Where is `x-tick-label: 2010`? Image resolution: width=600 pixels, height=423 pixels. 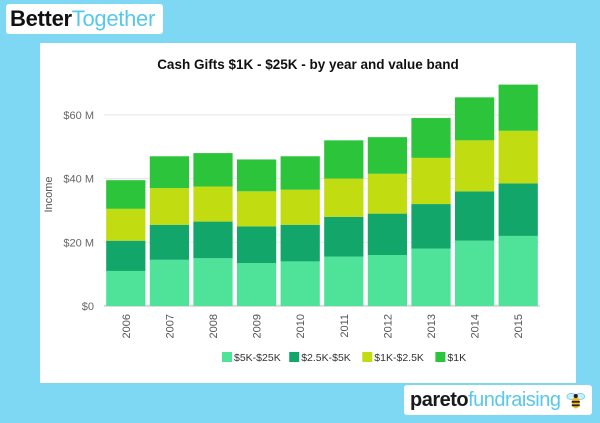 x-tick-label: 2010 is located at coordinates (301, 326).